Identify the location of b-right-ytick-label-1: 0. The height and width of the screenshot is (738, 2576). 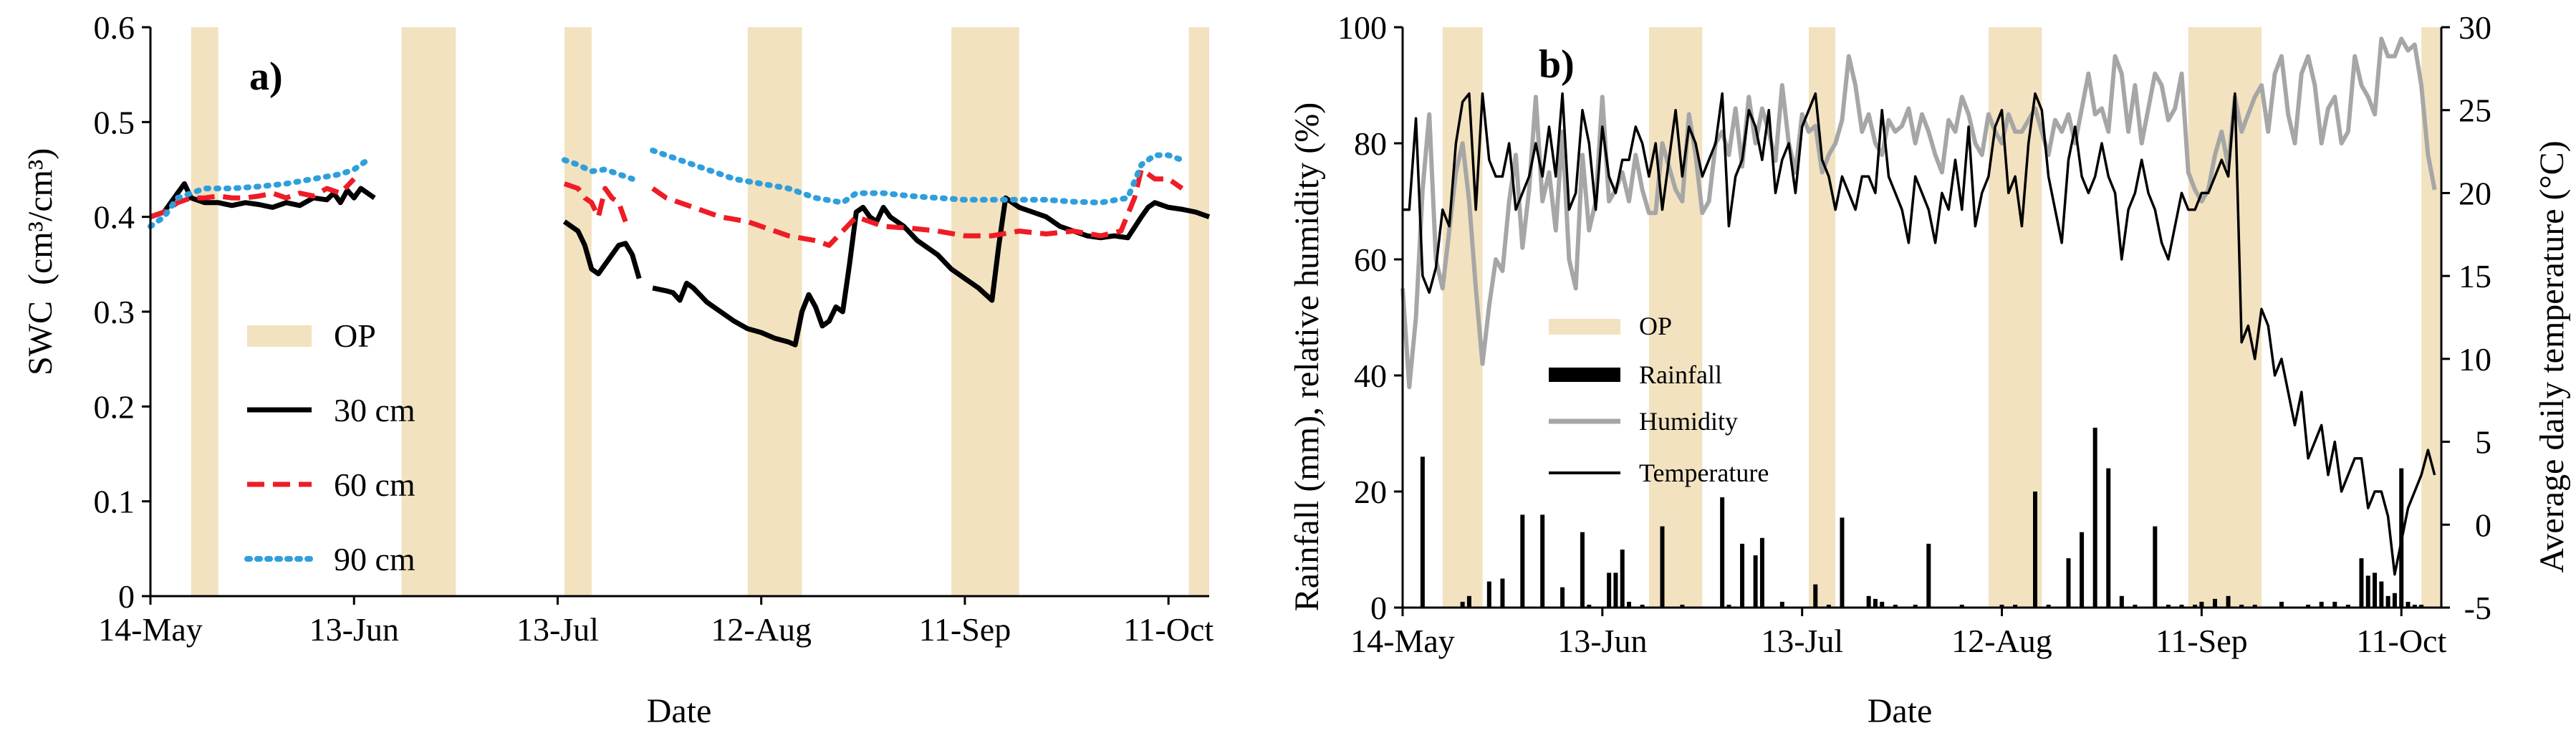
(2483, 525).